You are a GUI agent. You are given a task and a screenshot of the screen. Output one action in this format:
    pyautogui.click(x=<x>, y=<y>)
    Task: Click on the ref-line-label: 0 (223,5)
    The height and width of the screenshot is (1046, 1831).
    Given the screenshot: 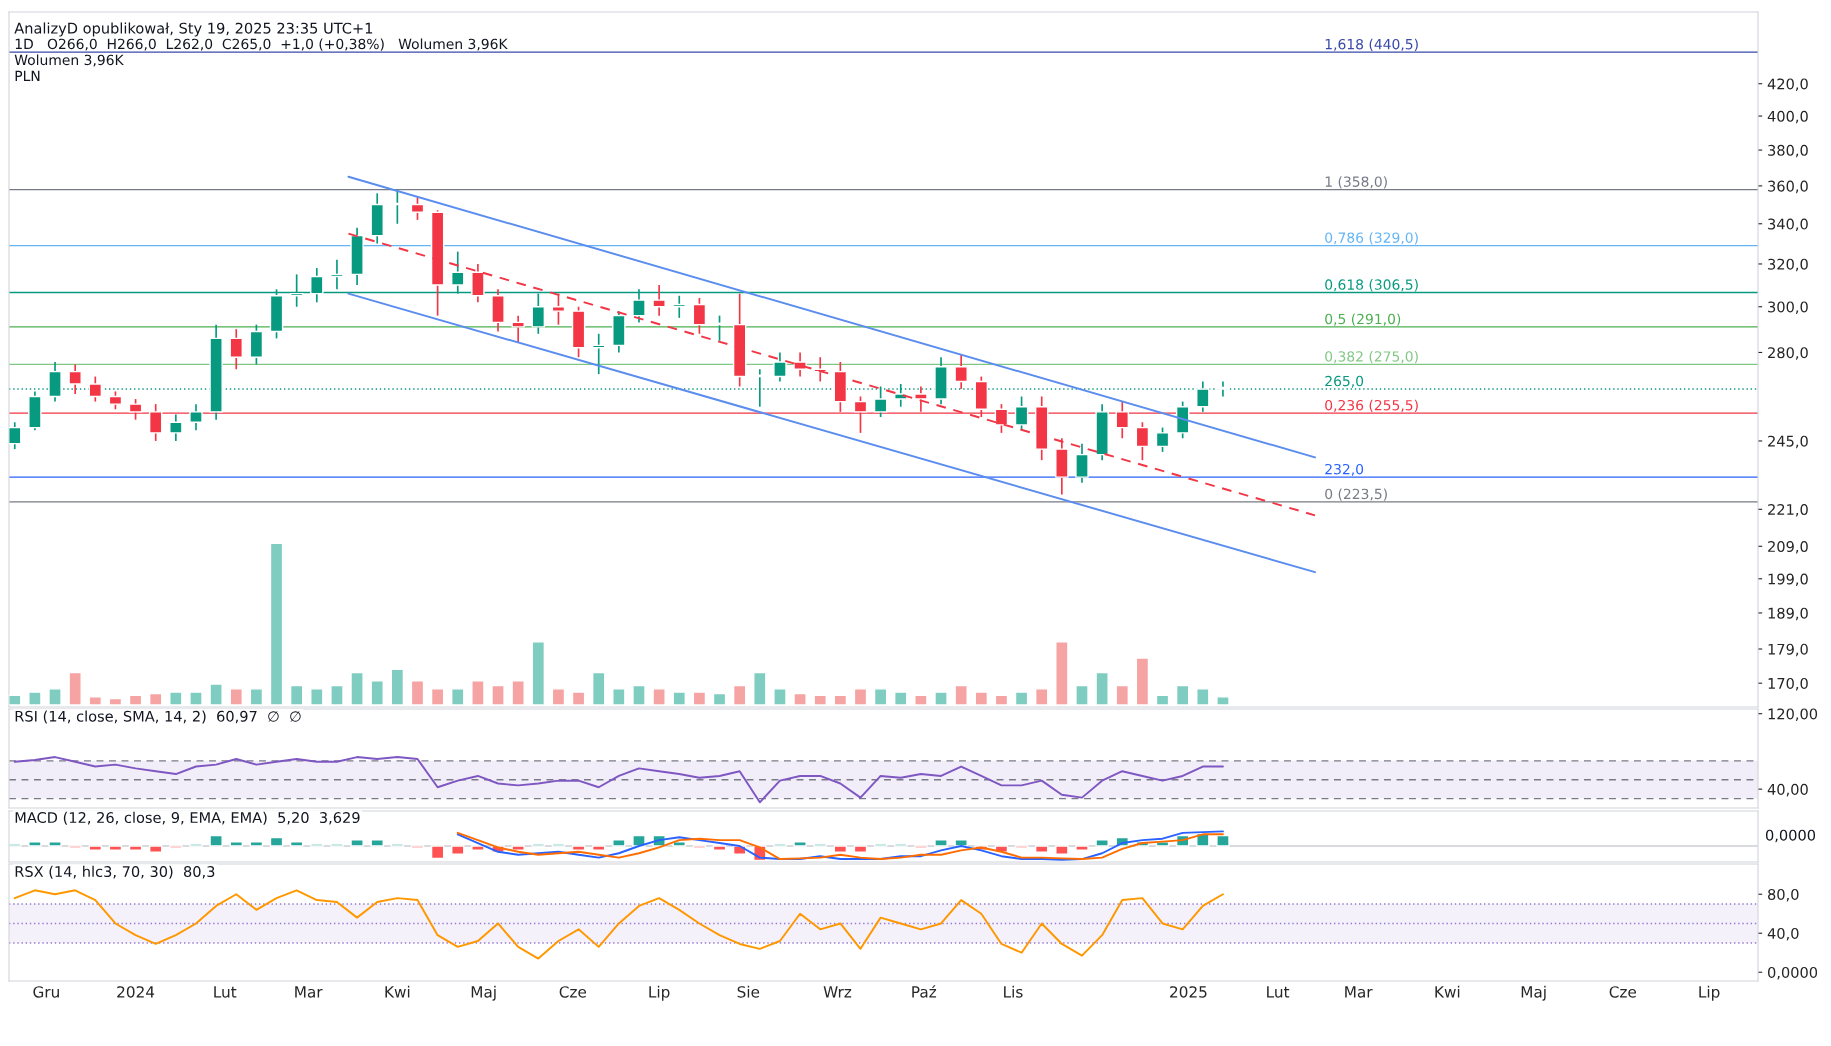 What is the action you would take?
    pyautogui.click(x=1356, y=494)
    